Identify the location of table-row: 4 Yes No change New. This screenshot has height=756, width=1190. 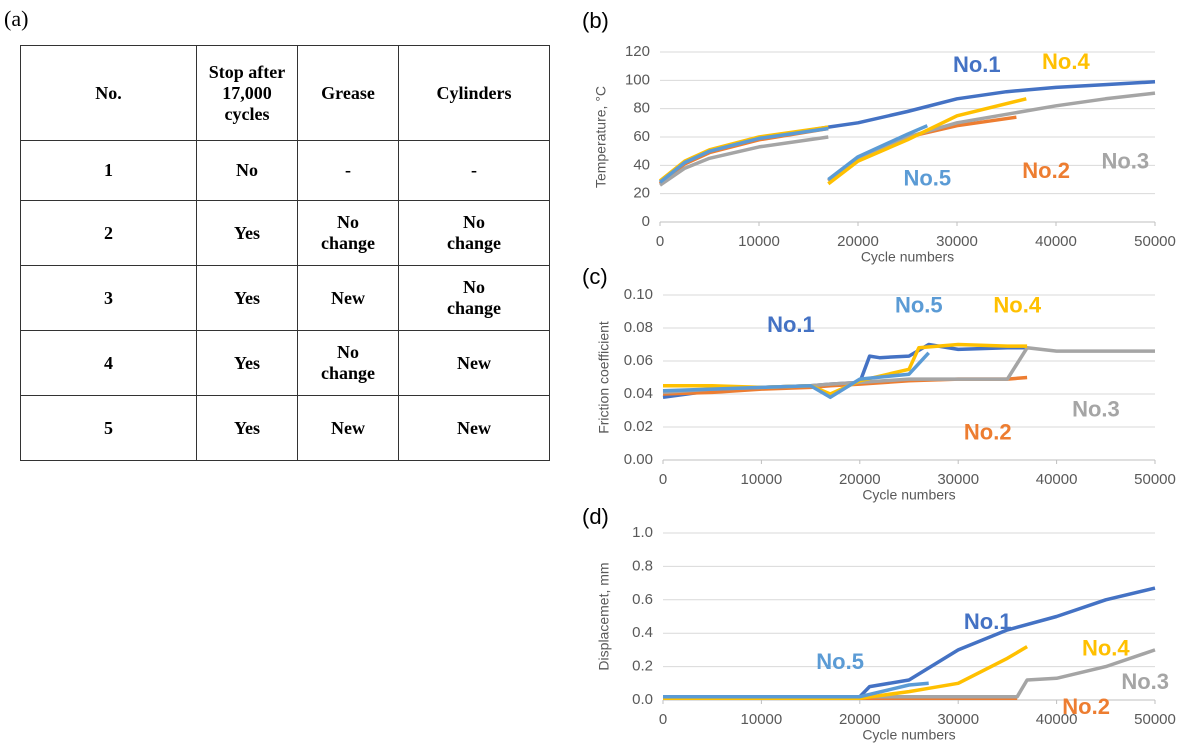
(285, 363).